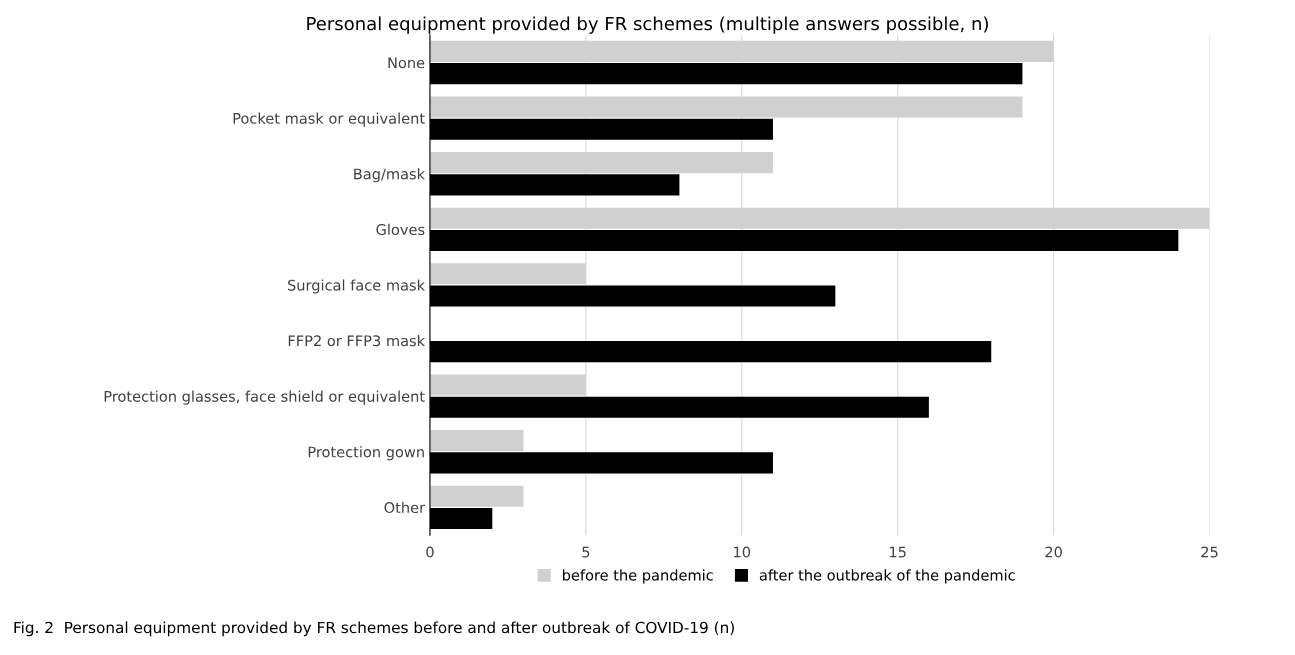 The height and width of the screenshot is (655, 1295). What do you see at coordinates (357, 340) in the screenshot?
I see `y-tick-label: FFP2 or FFP3 mask` at bounding box center [357, 340].